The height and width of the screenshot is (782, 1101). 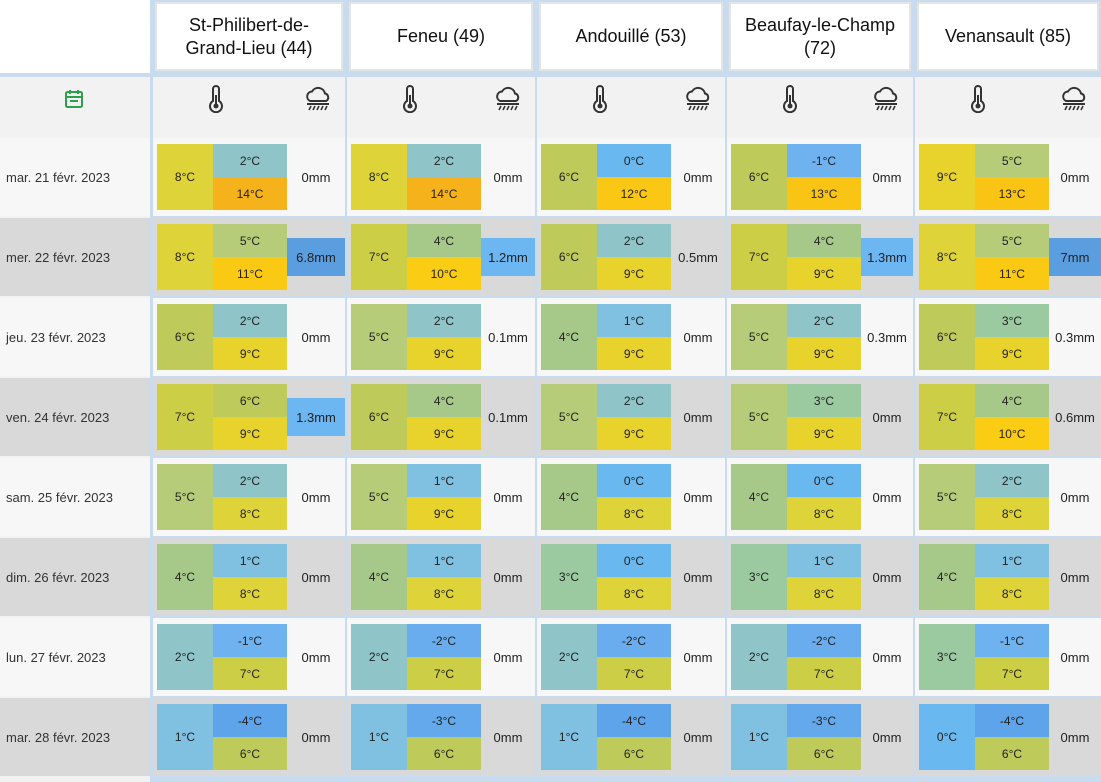 I want to click on location-header: Feneu (49), so click(x=441, y=36).